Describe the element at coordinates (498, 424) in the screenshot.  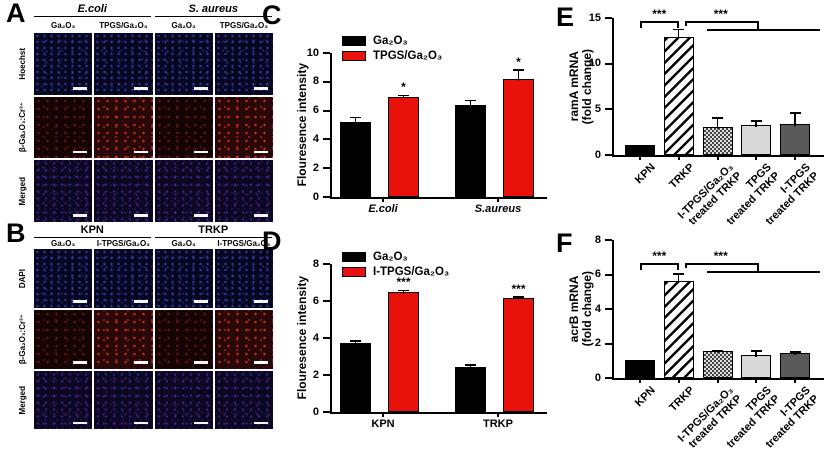
I see `category-label: TRKP` at that location.